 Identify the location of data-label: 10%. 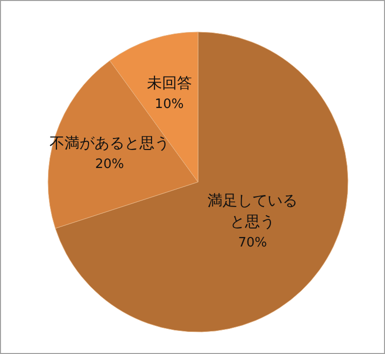
(169, 104).